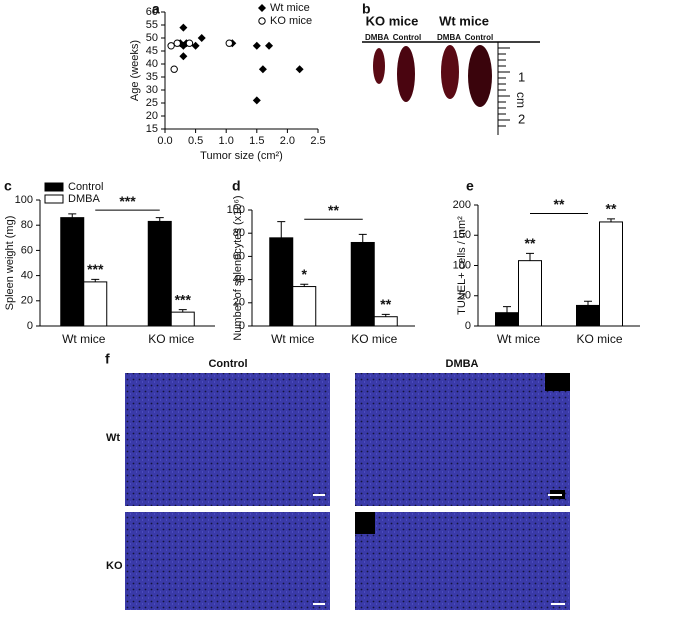 This screenshot has width=685, height=625. What do you see at coordinates (462, 205) in the screenshot?
I see `y-tick-label: 200` at bounding box center [462, 205].